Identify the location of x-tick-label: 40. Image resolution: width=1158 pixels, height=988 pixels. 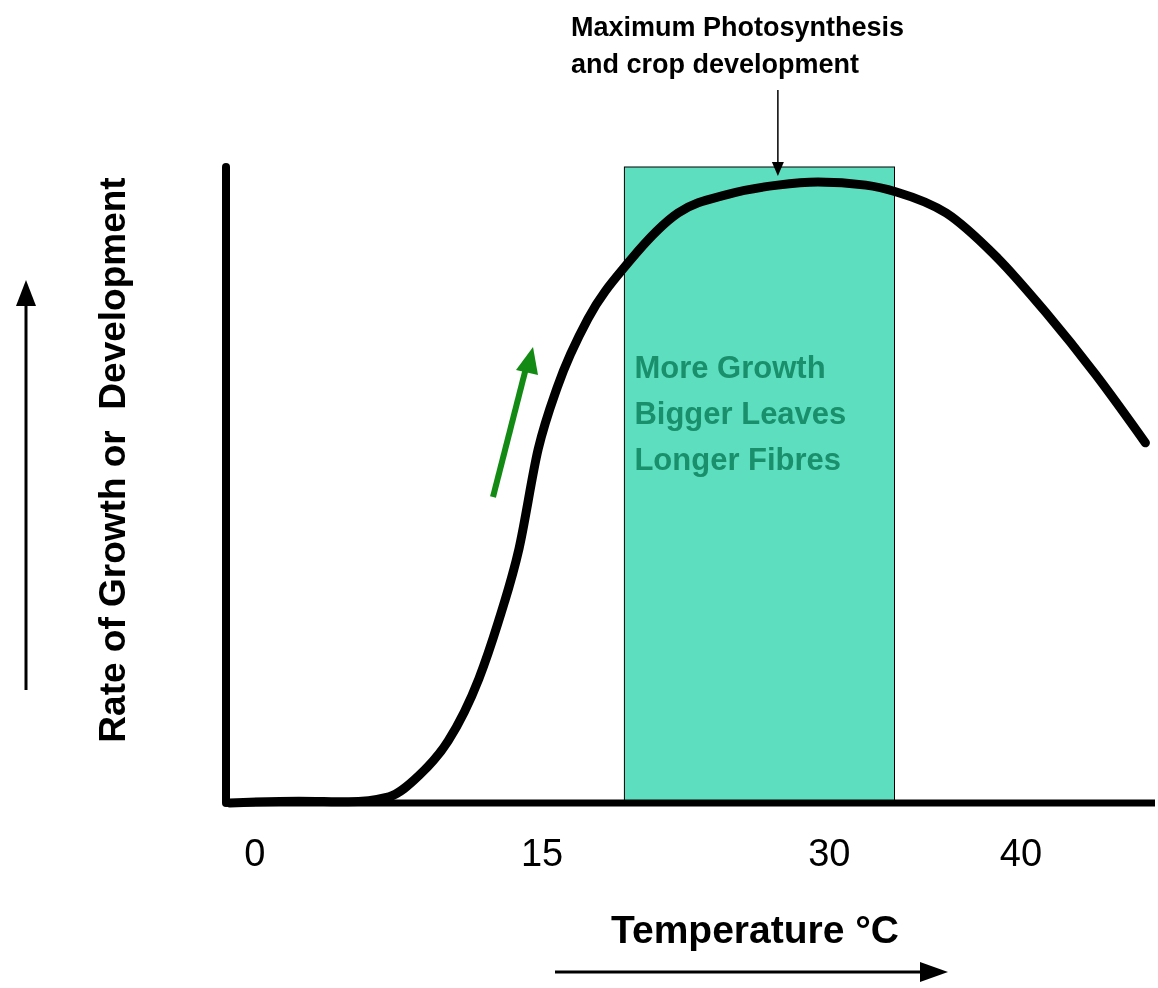
(1021, 853).